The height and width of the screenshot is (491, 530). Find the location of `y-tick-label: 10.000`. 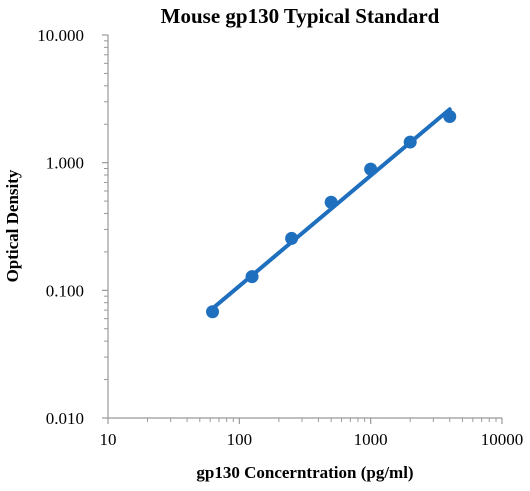

y-tick-label: 10.000 is located at coordinates (60, 35).